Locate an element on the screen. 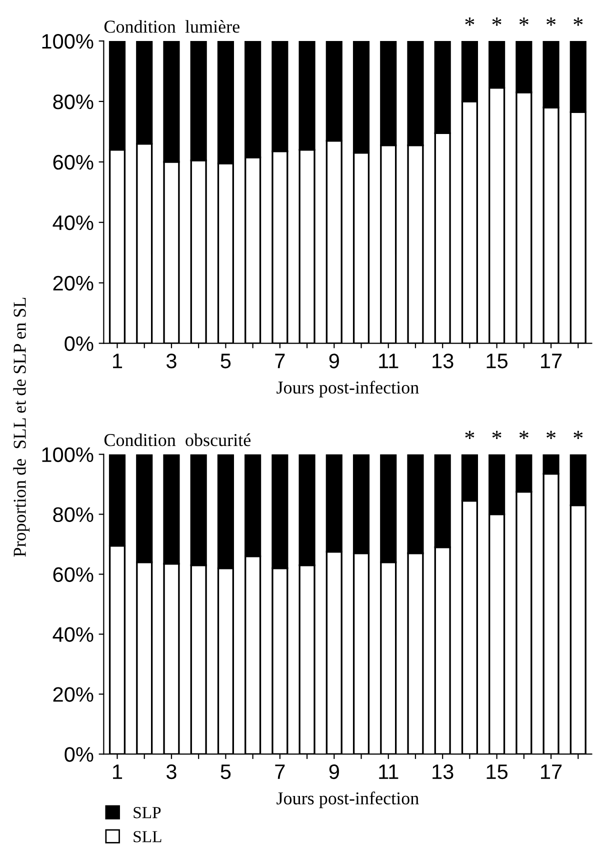  chart-title: Condition obscurité is located at coordinates (177, 439).